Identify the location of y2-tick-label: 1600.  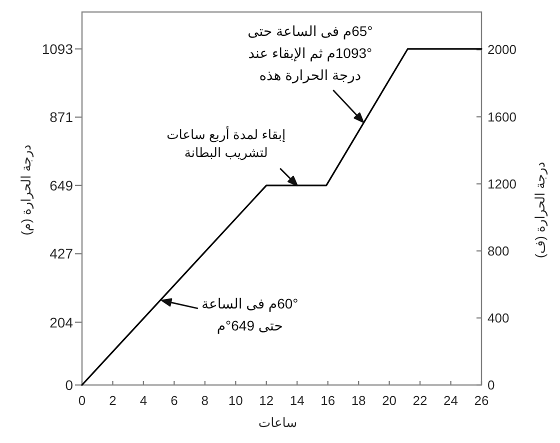
(502, 116).